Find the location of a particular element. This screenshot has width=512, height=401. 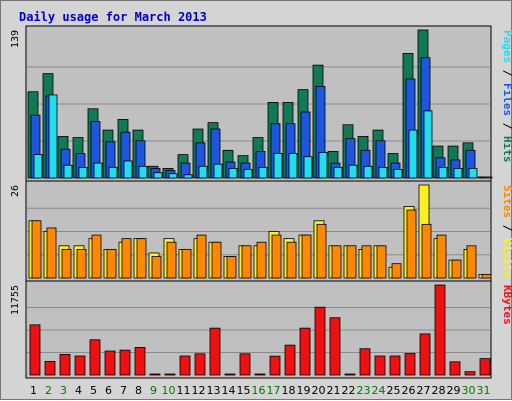

day-label: 25 is located at coordinates (394, 390).